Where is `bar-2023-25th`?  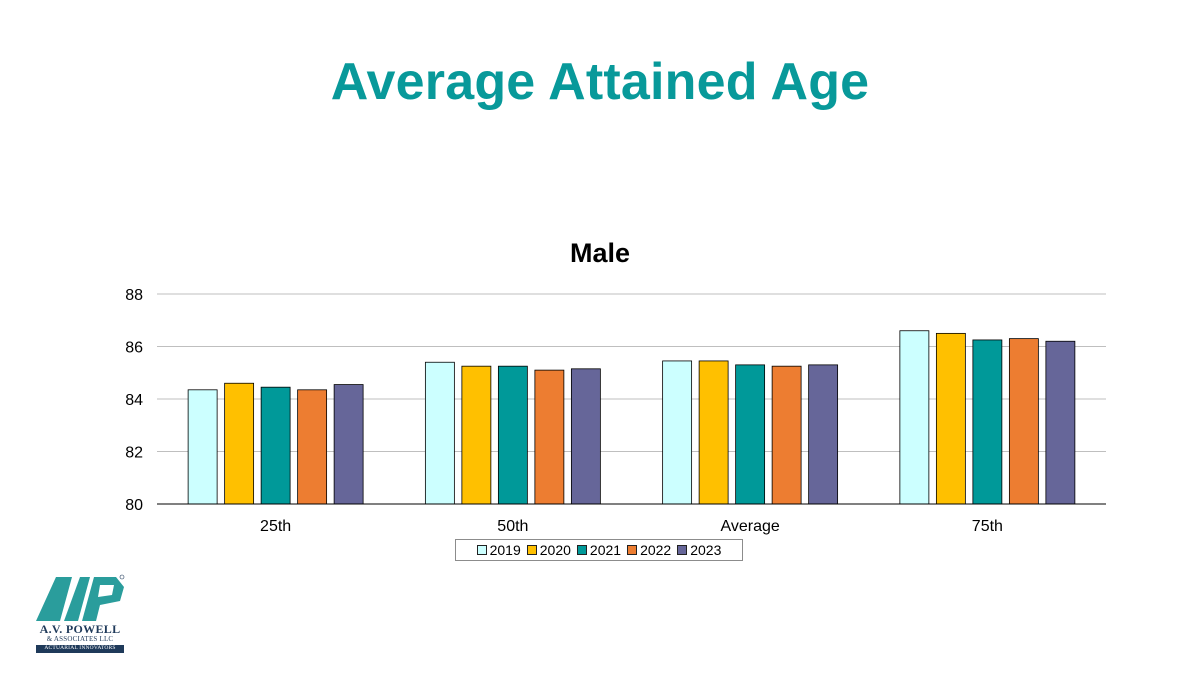 bar-2023-25th is located at coordinates (348, 444).